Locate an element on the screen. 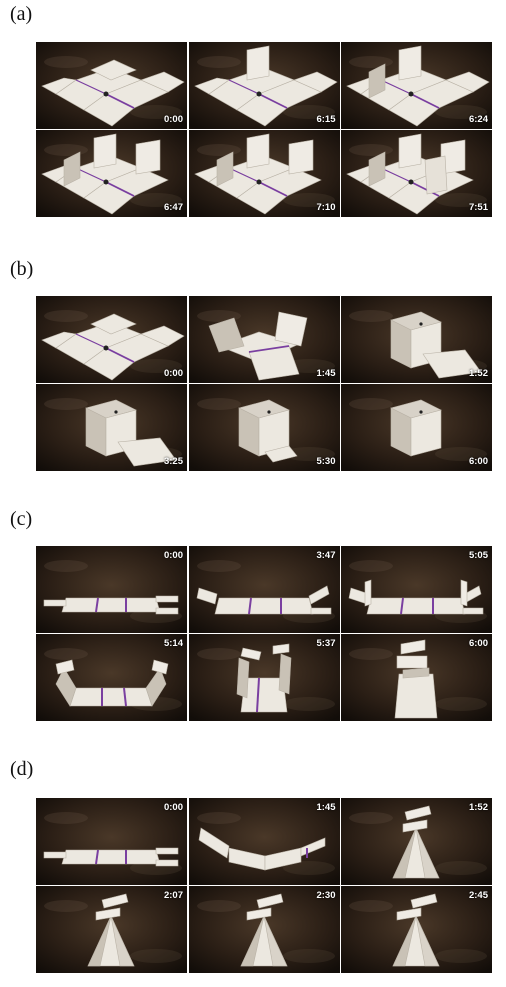 This screenshot has height=987, width=506. video-frame: 3:47 is located at coordinates (264, 589).